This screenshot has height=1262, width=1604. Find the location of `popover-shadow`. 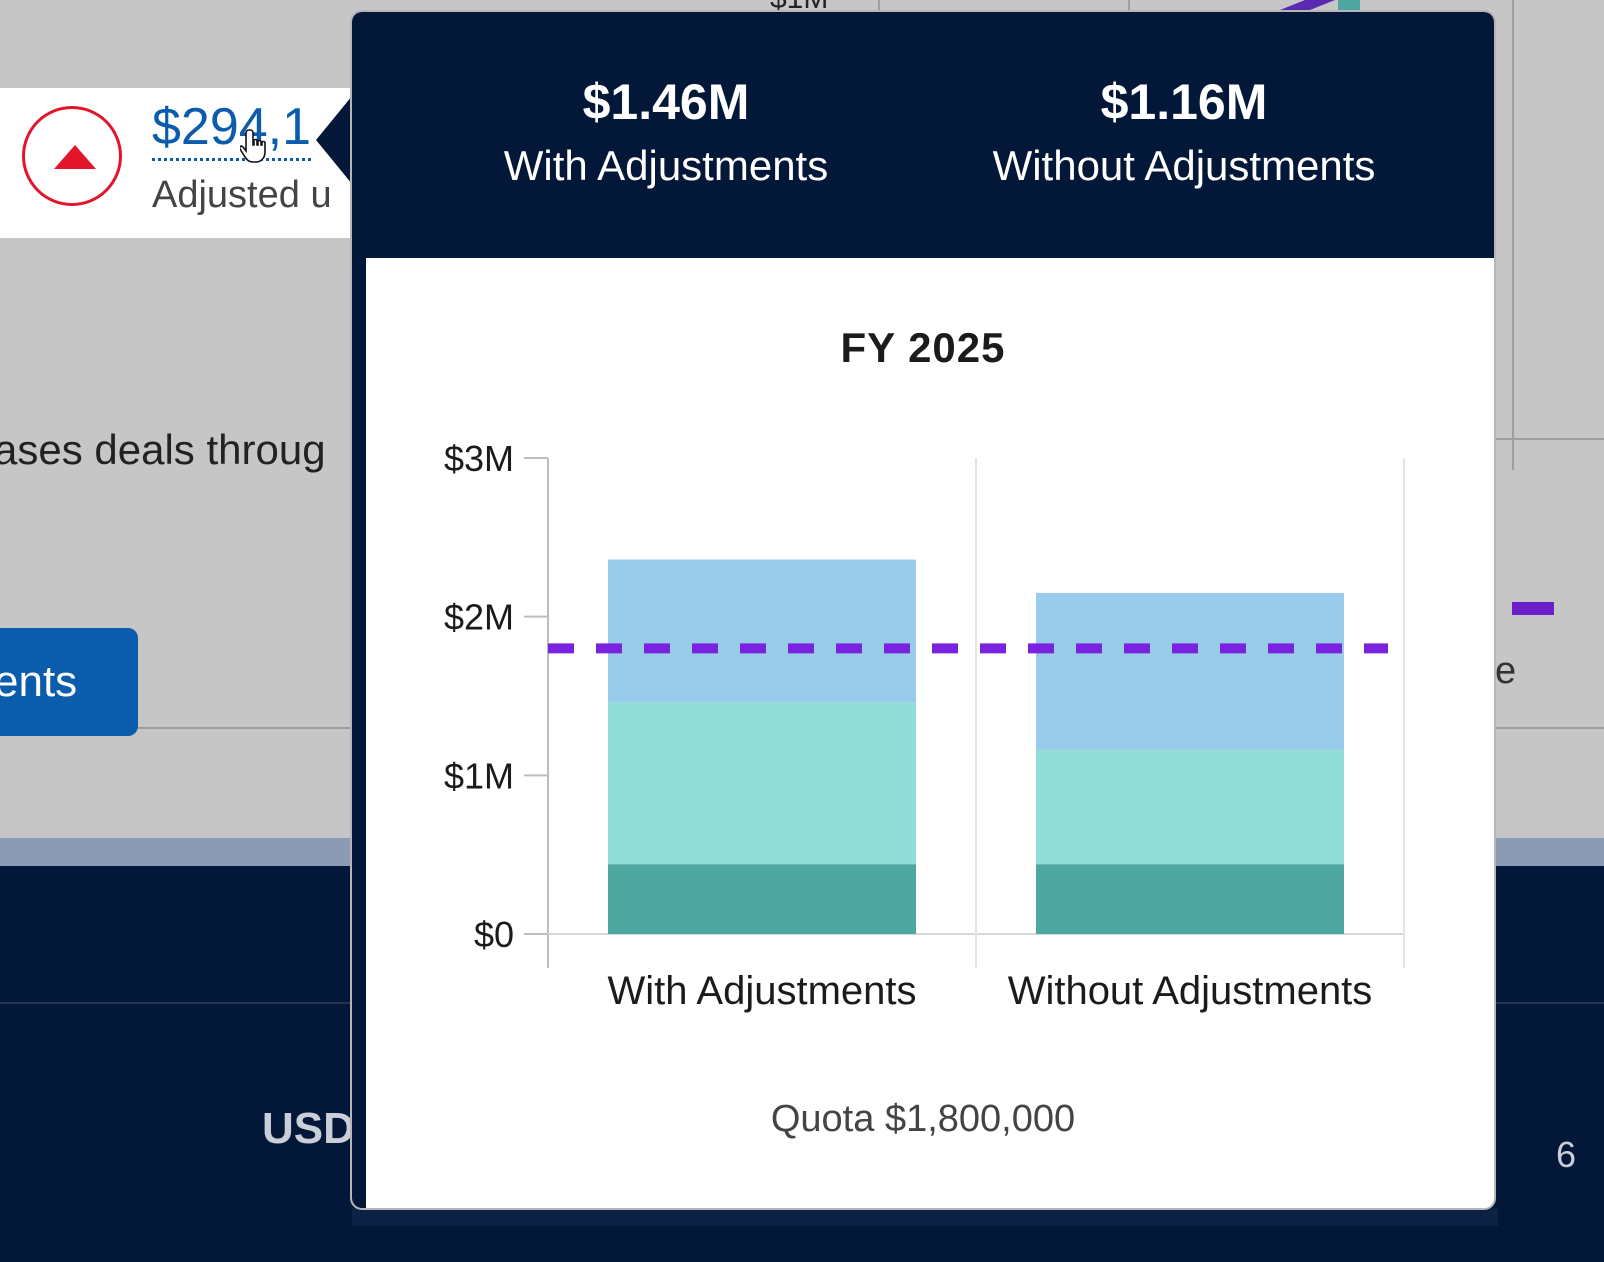

popover-shadow is located at coordinates (925, 1217).